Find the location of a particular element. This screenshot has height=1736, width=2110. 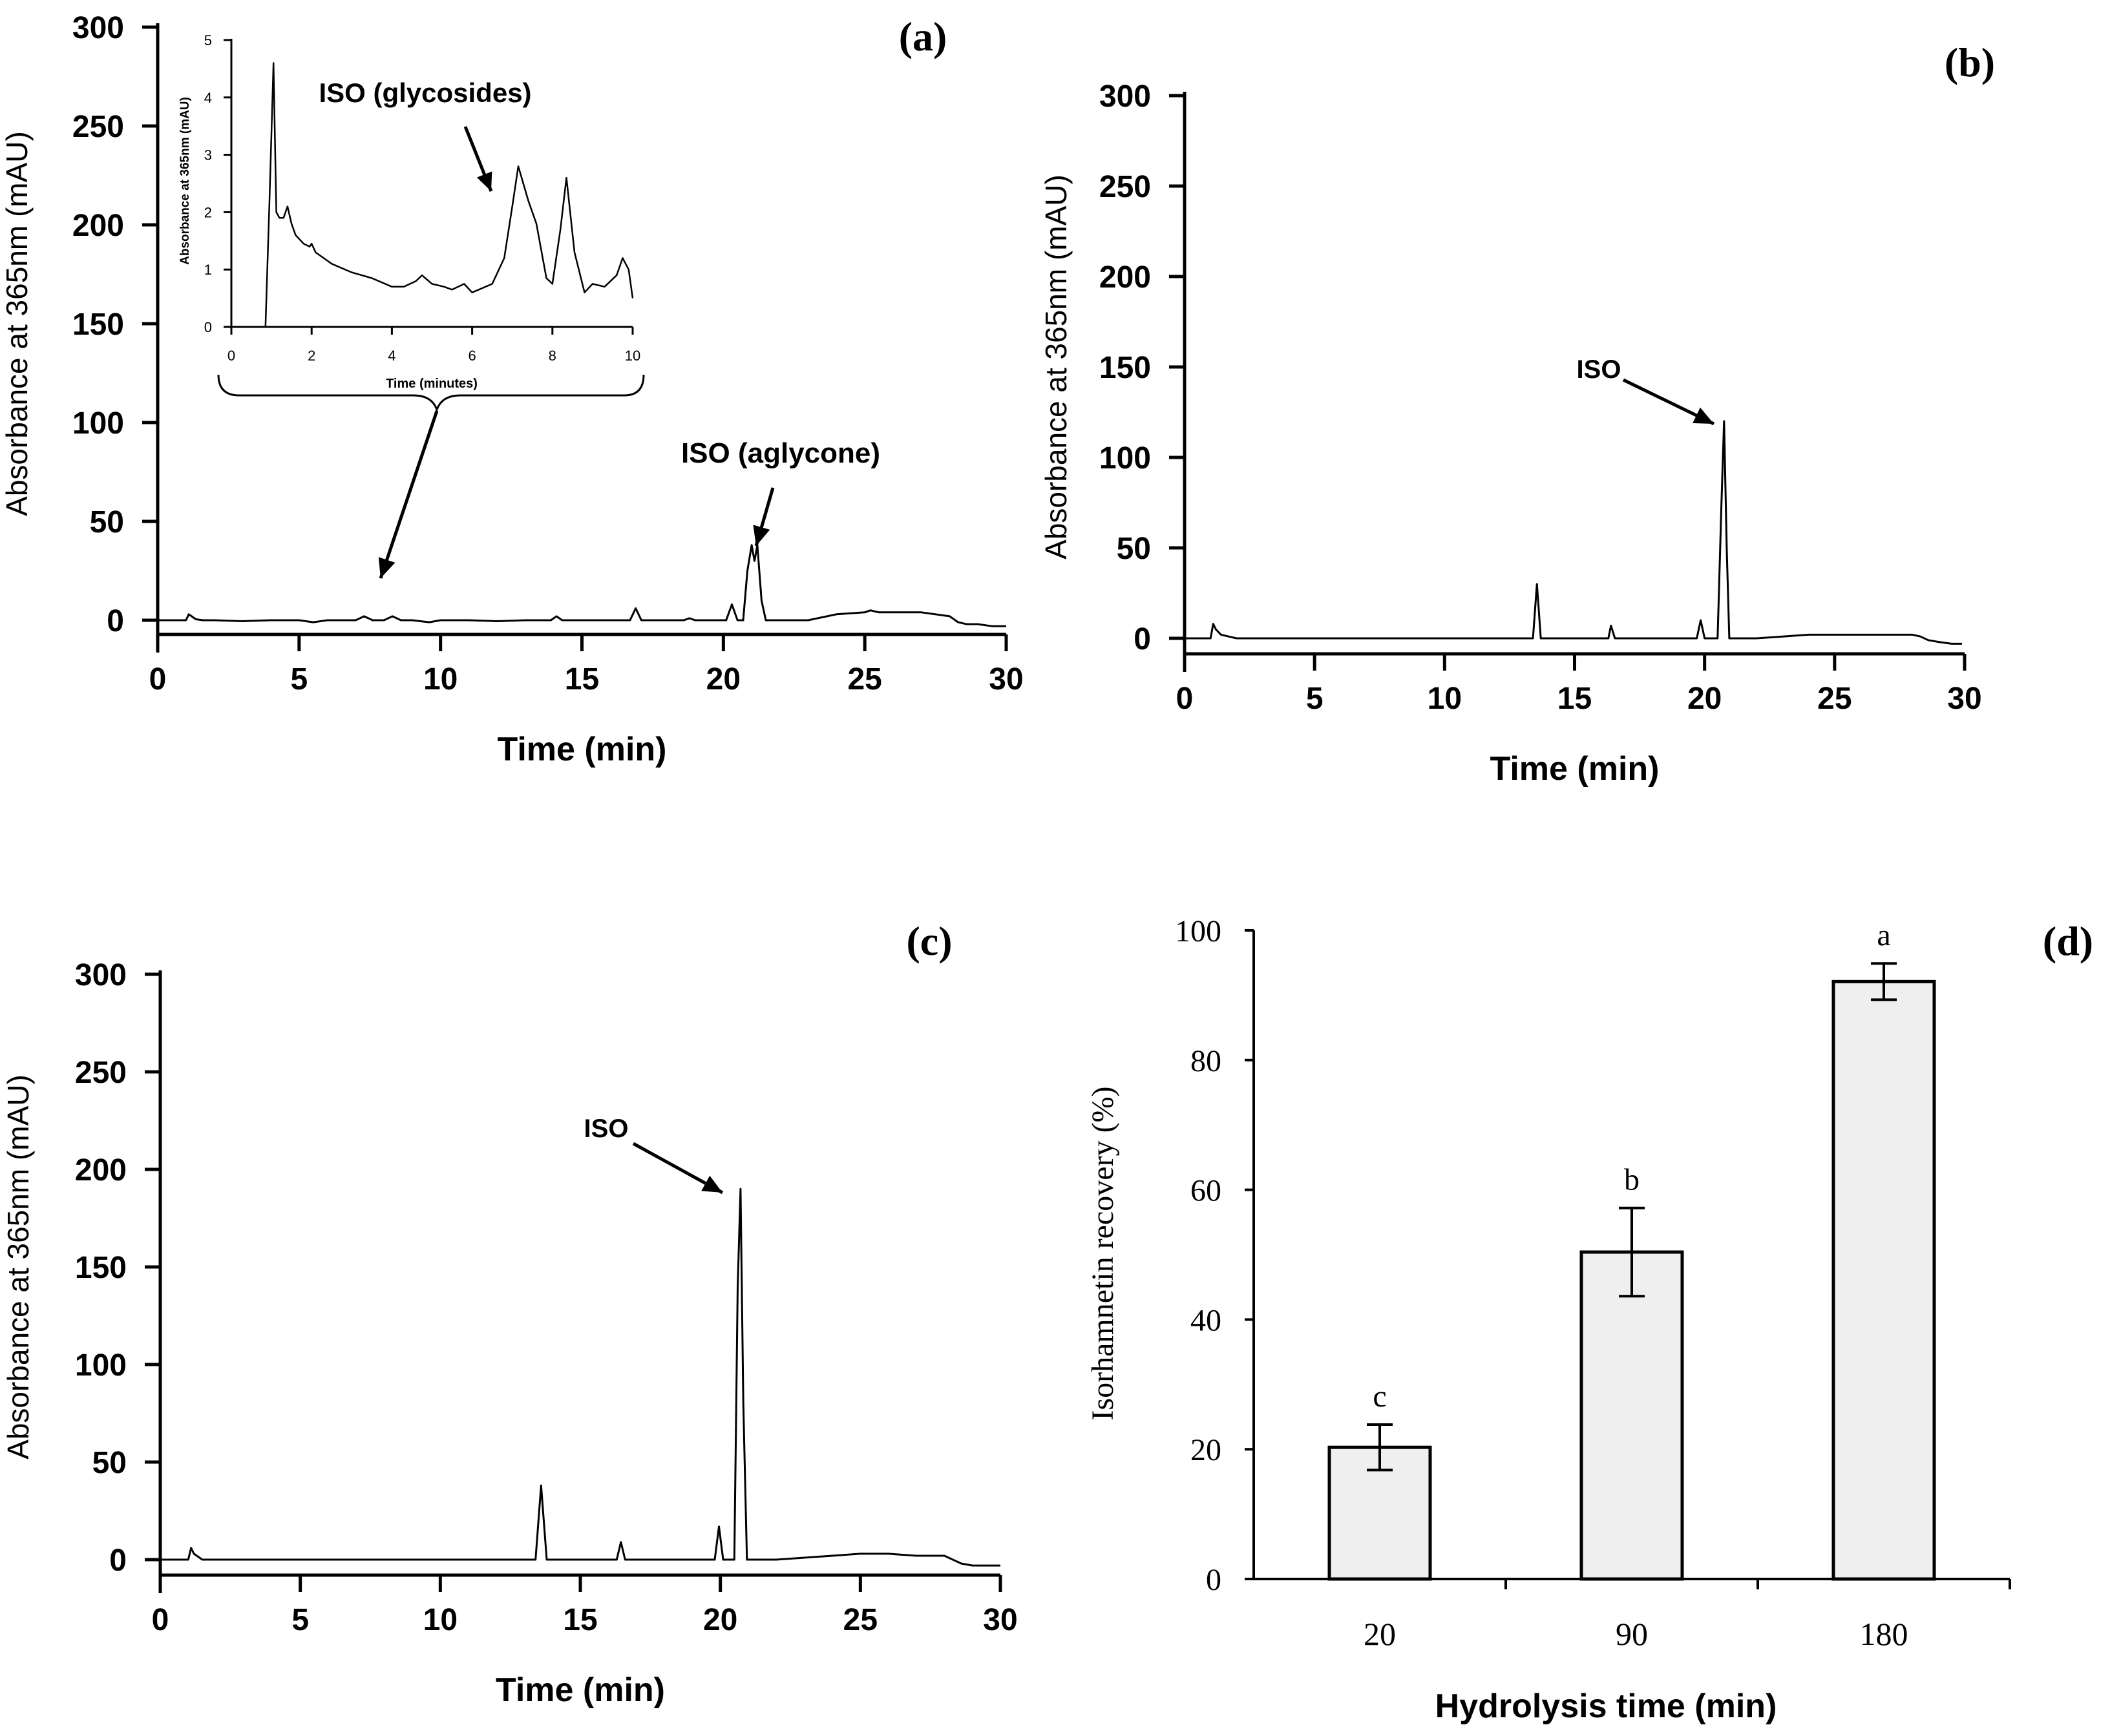

inset-range-brace is located at coordinates (431, 393).